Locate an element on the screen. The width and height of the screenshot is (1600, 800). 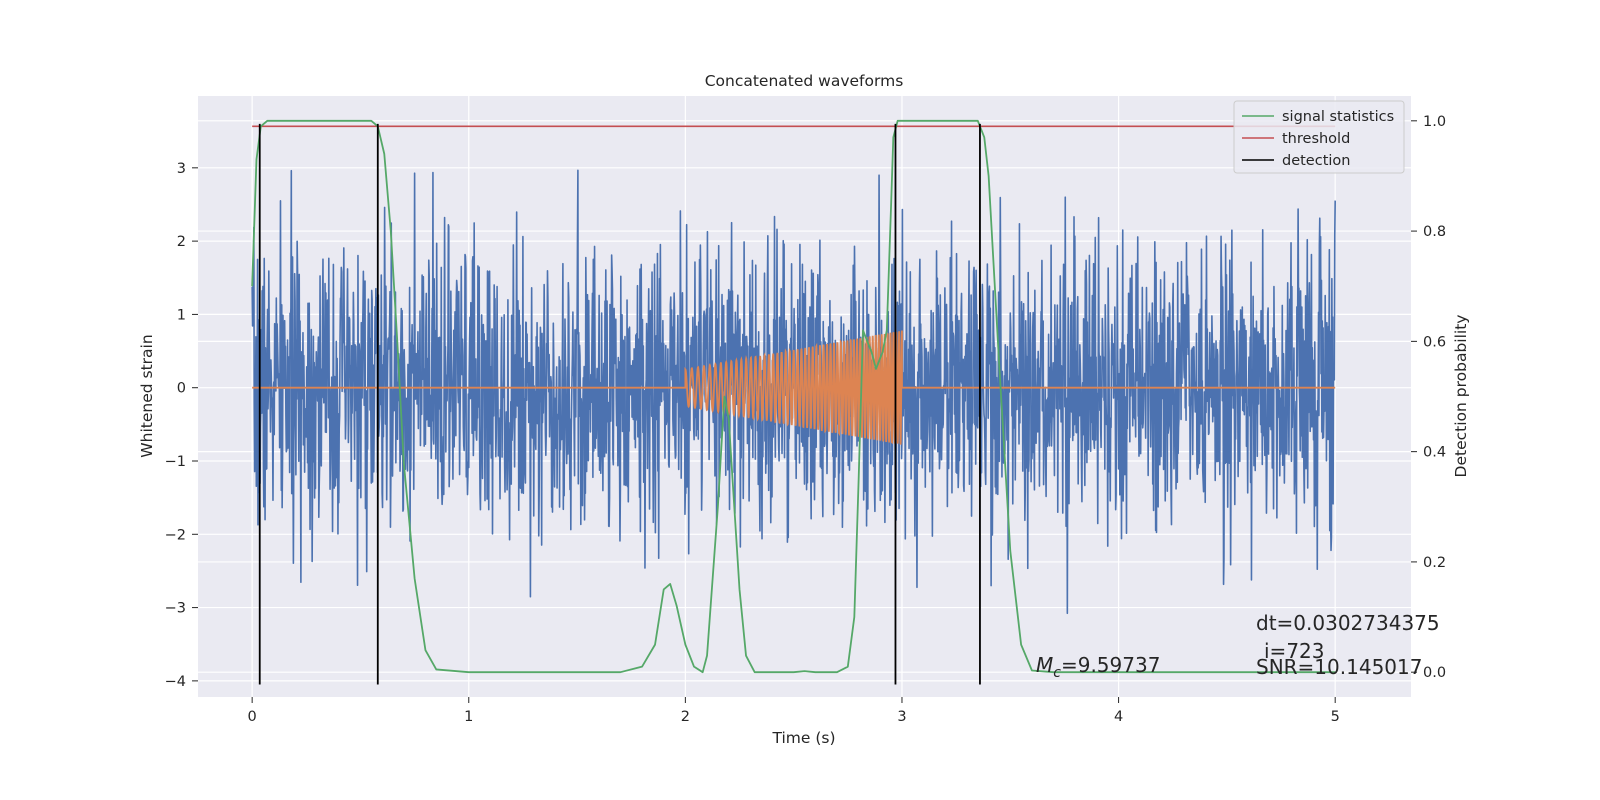
x-tick-label: 3 is located at coordinates (901, 717).